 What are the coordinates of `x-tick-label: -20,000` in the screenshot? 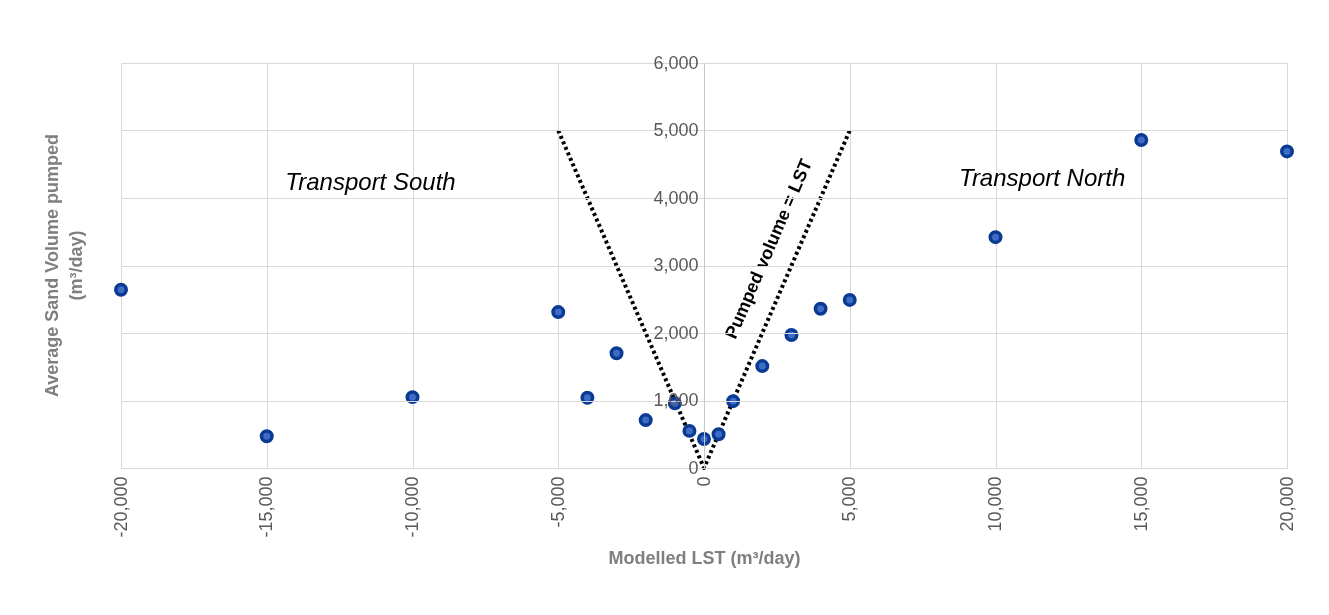 It's located at (120, 507).